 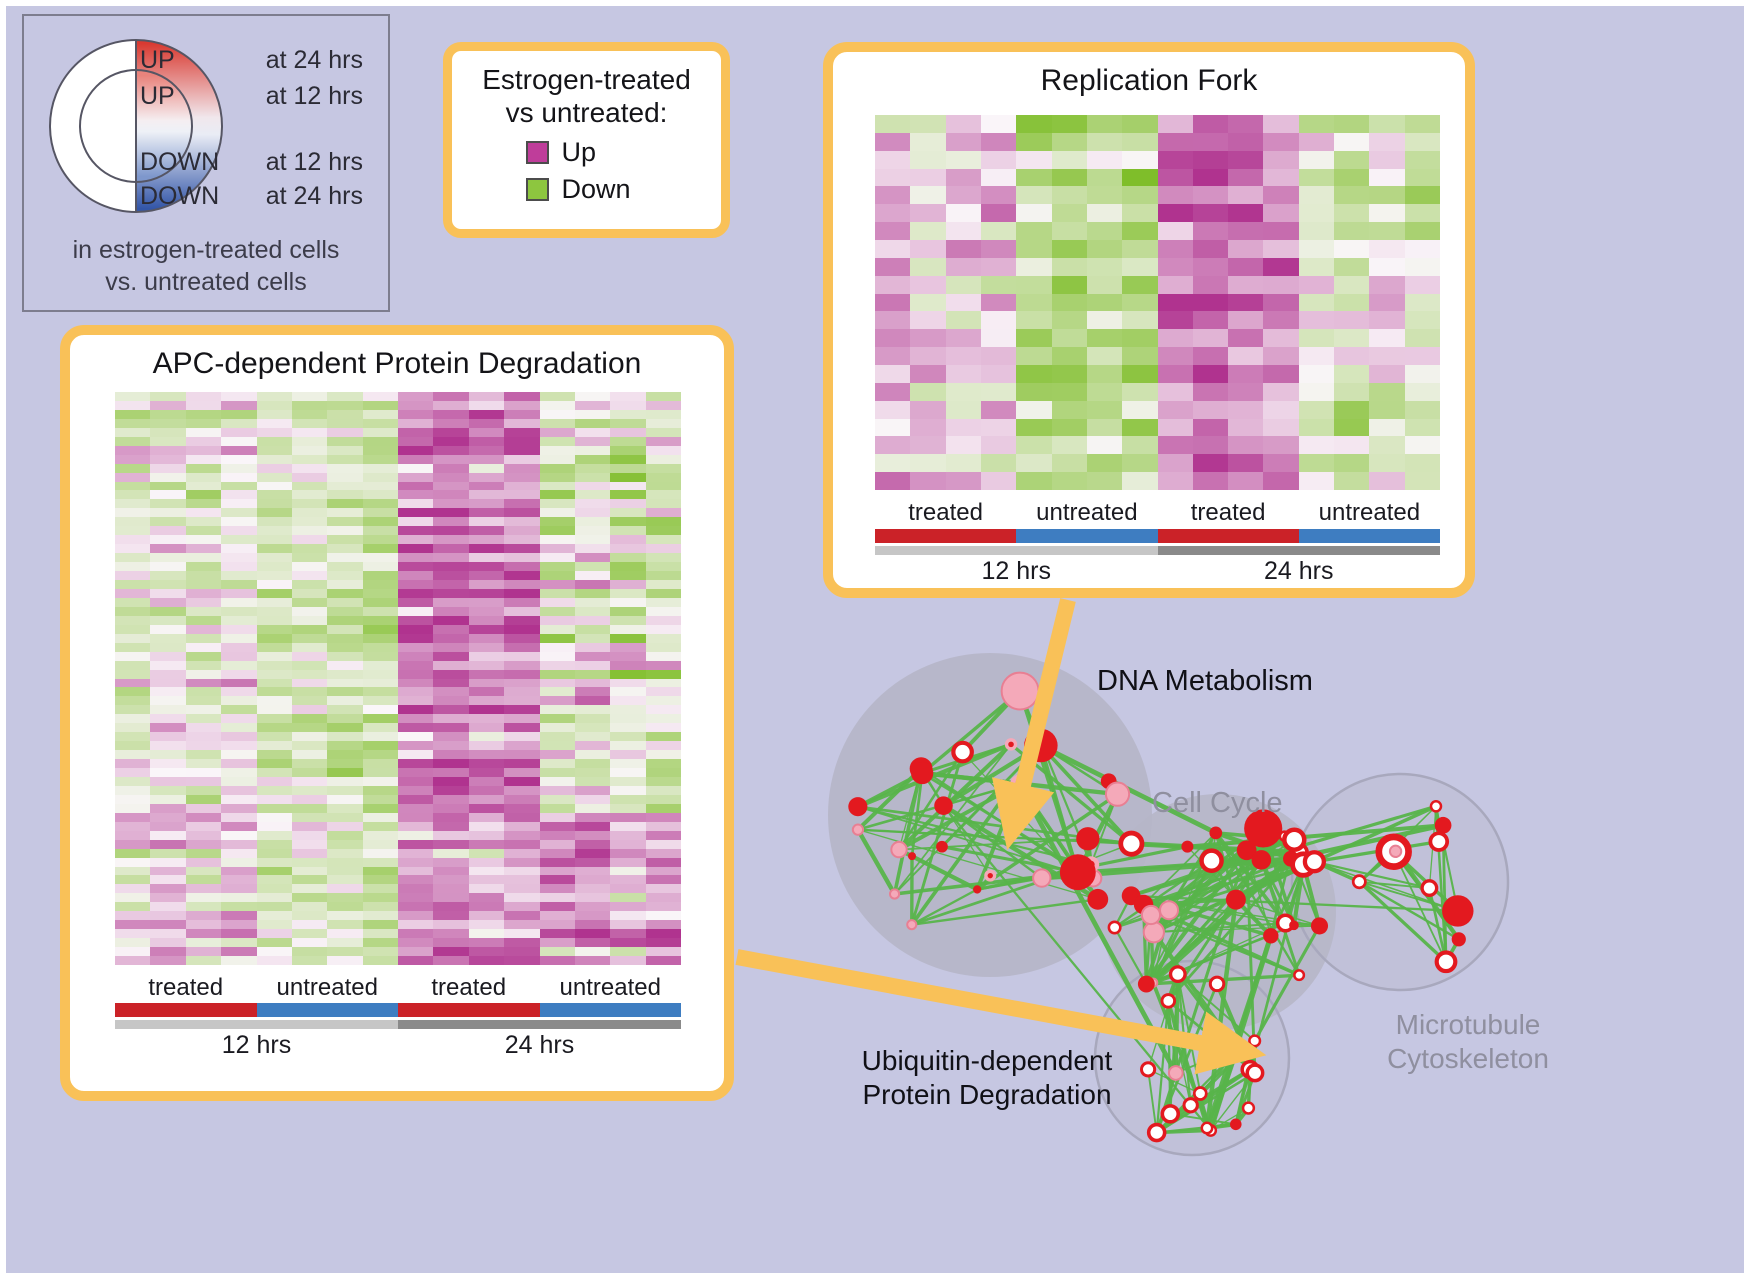 I want to click on network-edge, so click(x=1059, y=808).